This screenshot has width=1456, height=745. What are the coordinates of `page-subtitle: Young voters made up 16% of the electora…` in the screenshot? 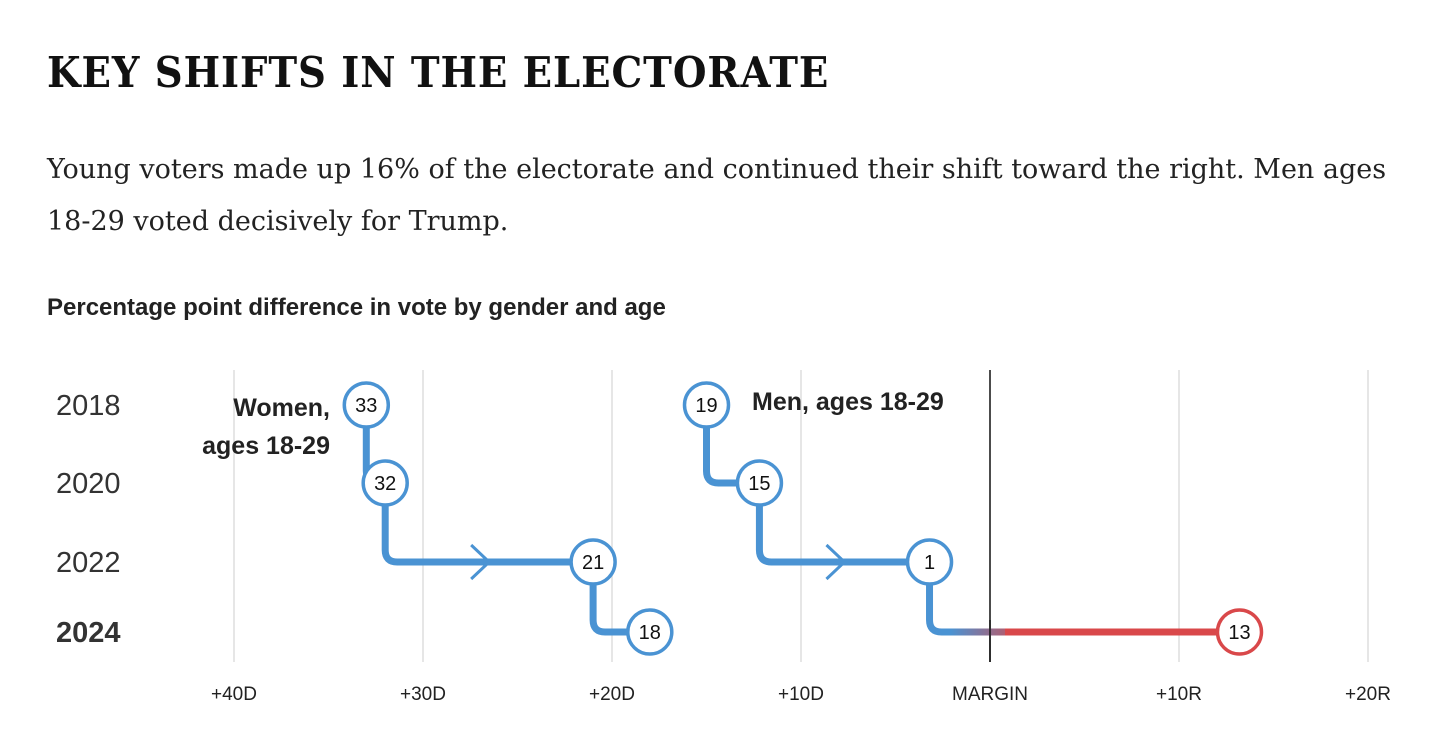 It's located at (717, 195).